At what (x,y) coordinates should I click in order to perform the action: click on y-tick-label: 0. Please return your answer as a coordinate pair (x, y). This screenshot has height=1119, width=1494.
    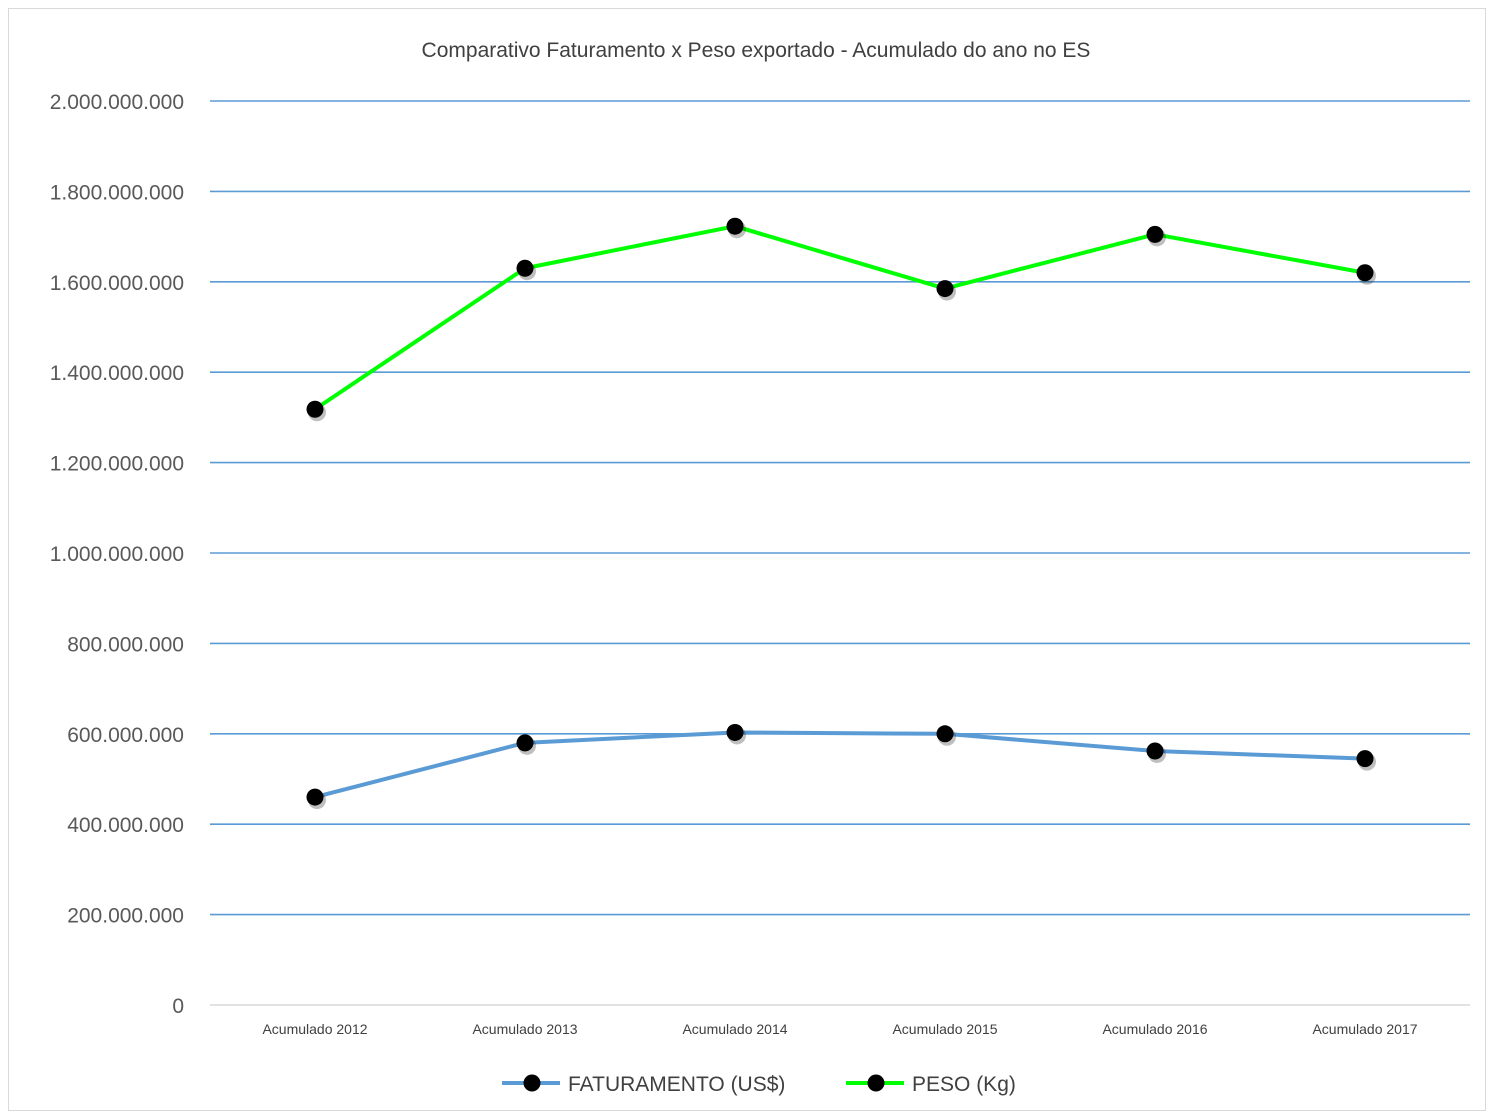
    Looking at the image, I should click on (178, 1006).